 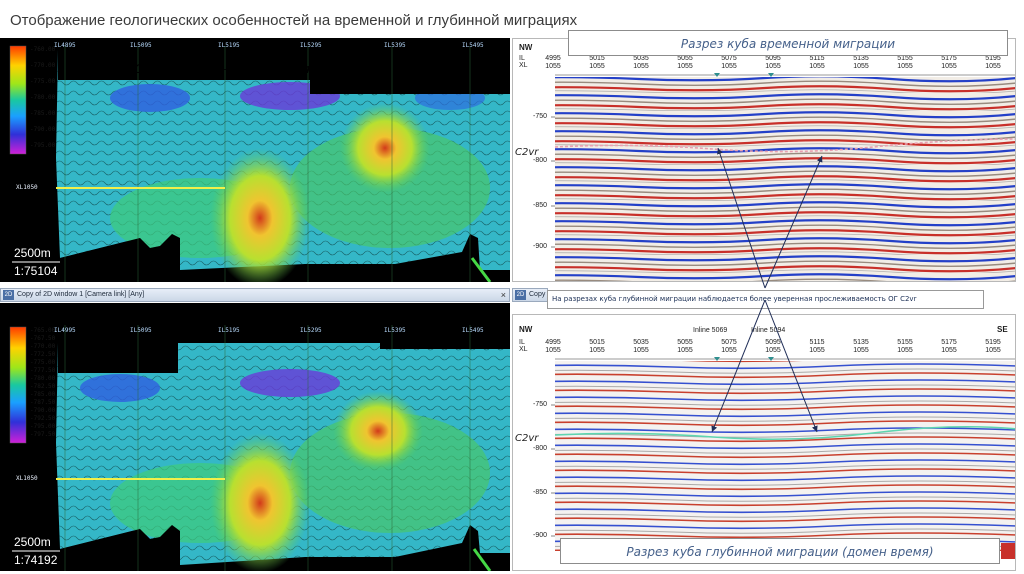 I want to click on il-tick: 5135, so click(x=861, y=58).